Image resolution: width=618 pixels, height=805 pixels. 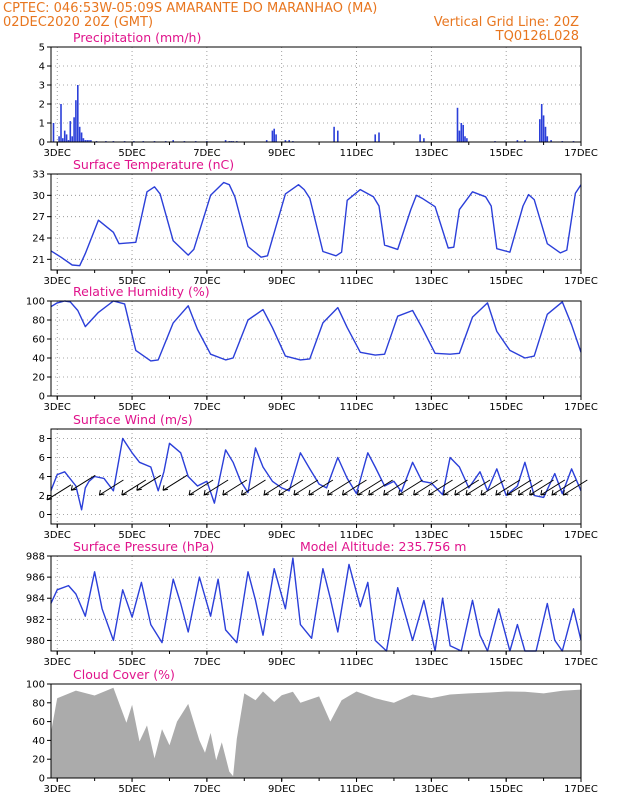 I want to click on pres-subtitle: Model Altitude: 235.756 m, so click(x=383, y=546).